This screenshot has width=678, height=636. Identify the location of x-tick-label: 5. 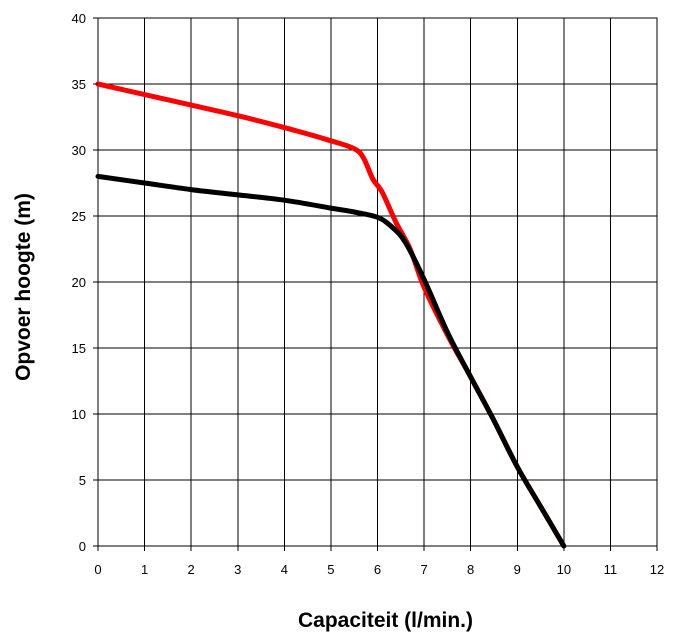
(330, 569).